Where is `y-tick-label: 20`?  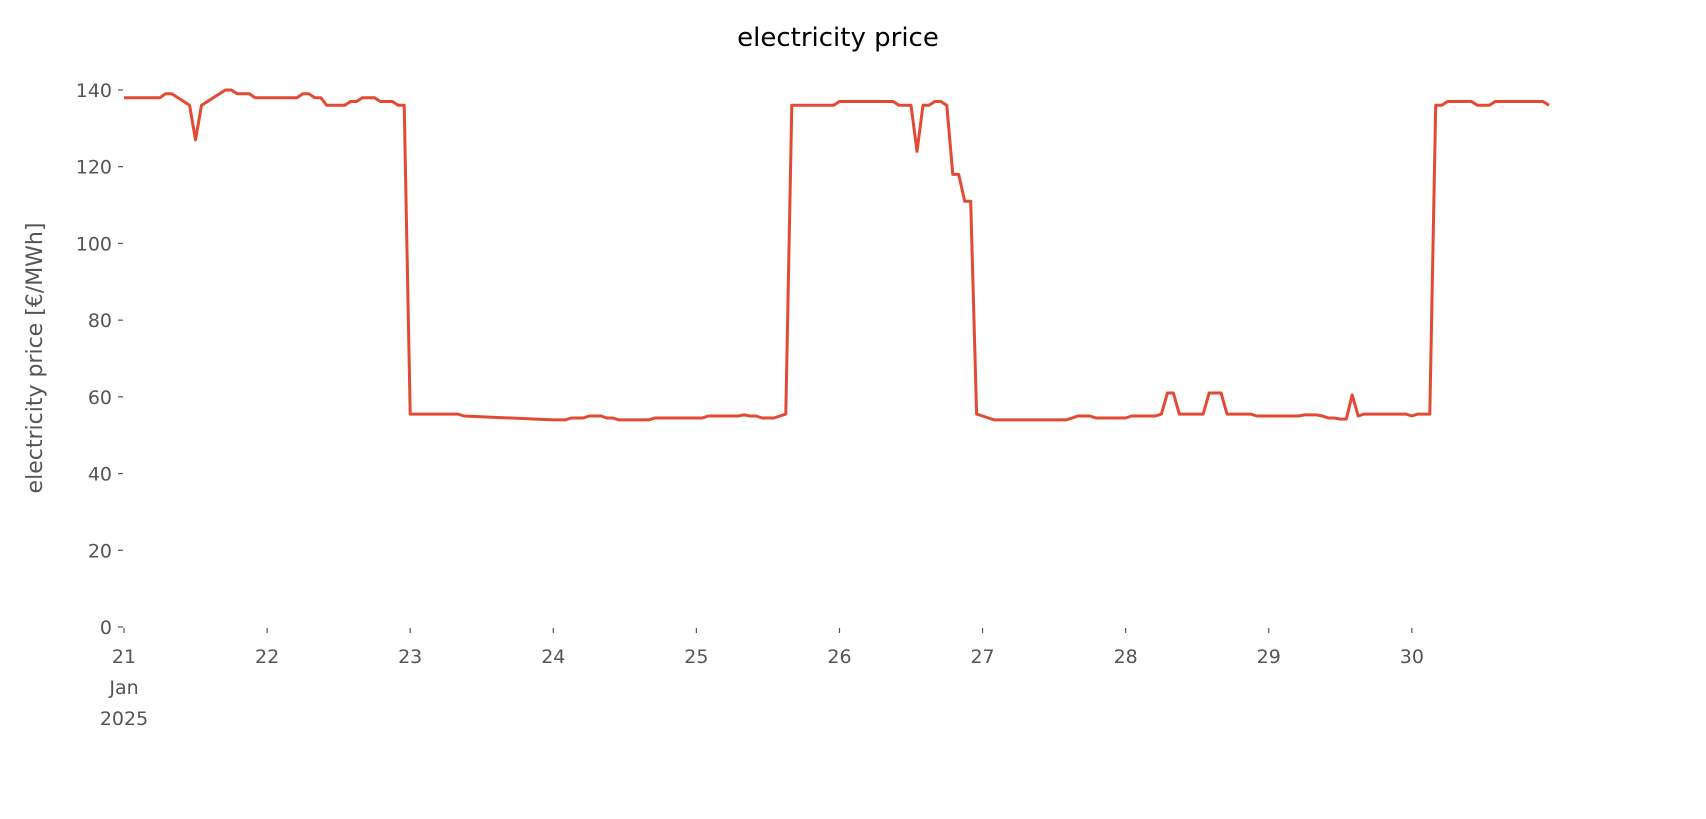
y-tick-label: 20 is located at coordinates (100, 551).